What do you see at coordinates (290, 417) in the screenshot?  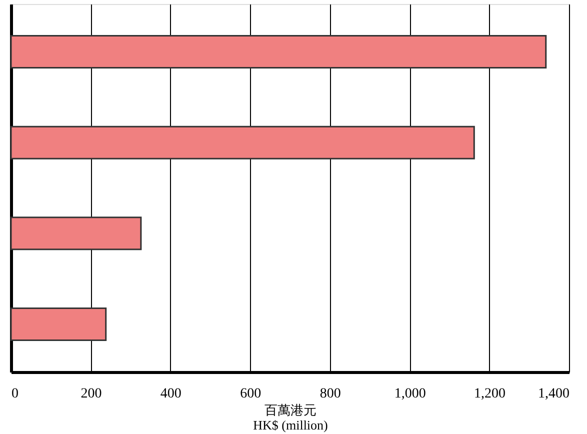 I see `x-axis-title: 百萬港元 HK$ (million)` at bounding box center [290, 417].